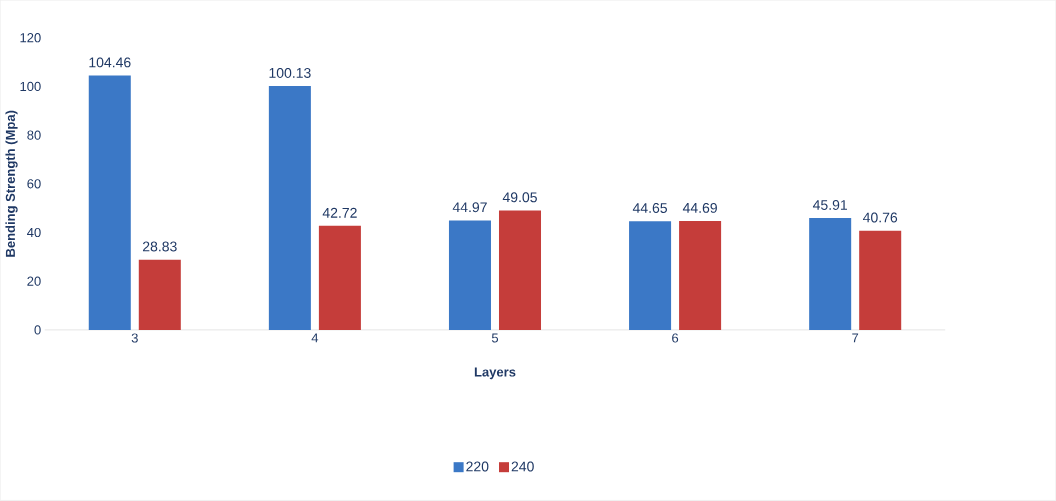  I want to click on data-label: 40.76, so click(880, 217).